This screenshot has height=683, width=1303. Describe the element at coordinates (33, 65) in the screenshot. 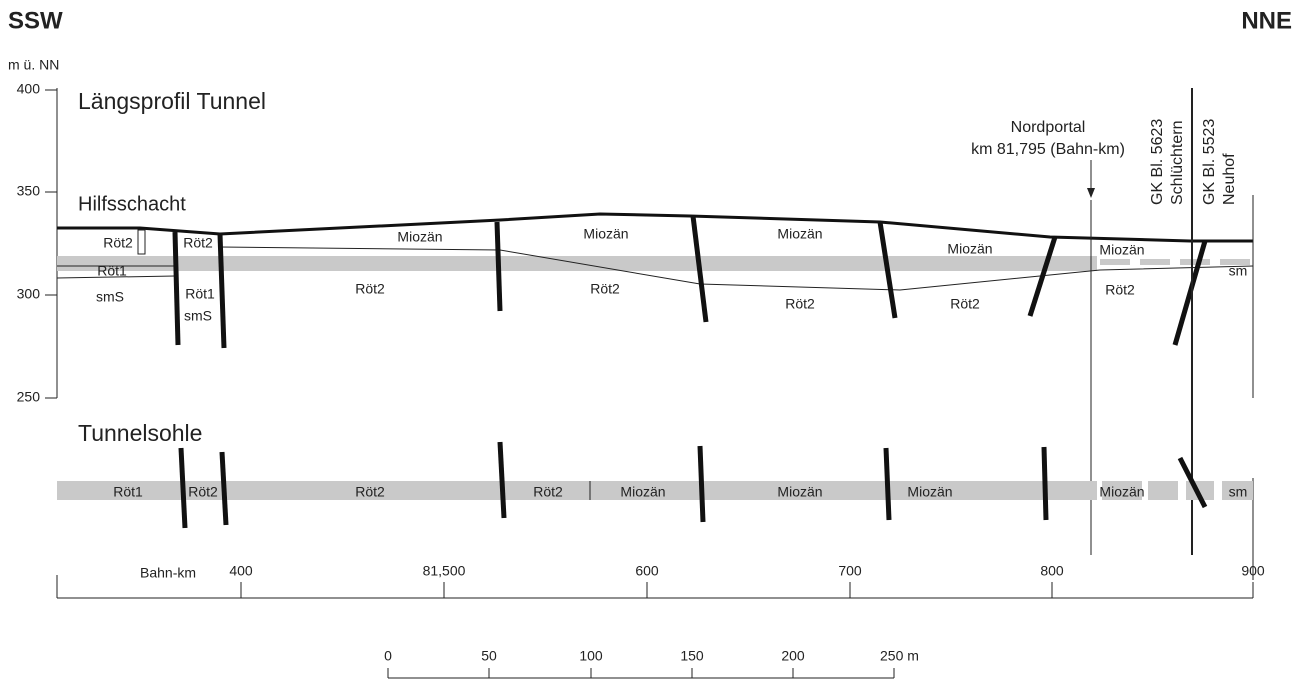

I see `label: m ü. NN` at that location.